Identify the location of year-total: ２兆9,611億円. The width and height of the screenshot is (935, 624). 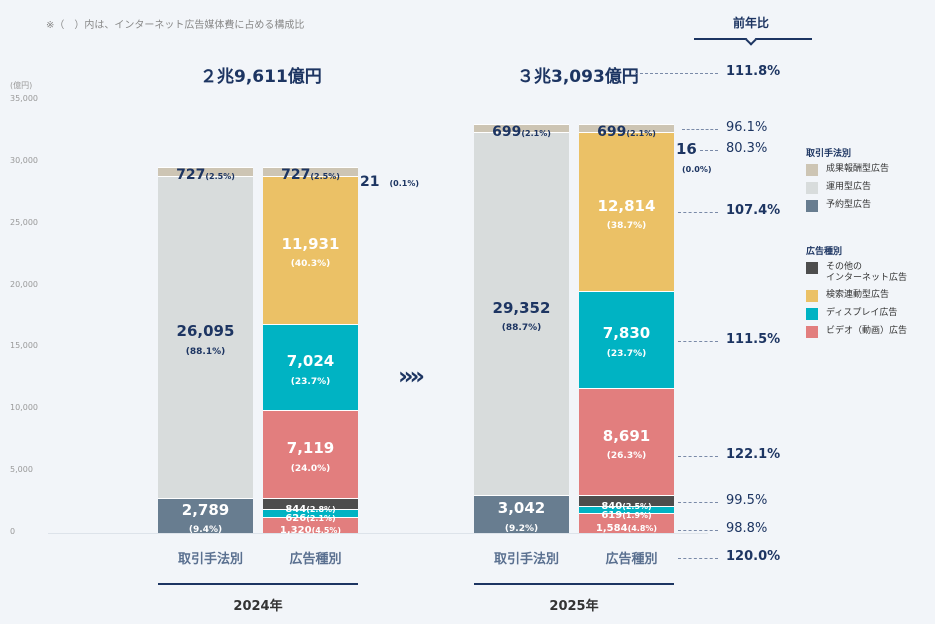
(261, 77).